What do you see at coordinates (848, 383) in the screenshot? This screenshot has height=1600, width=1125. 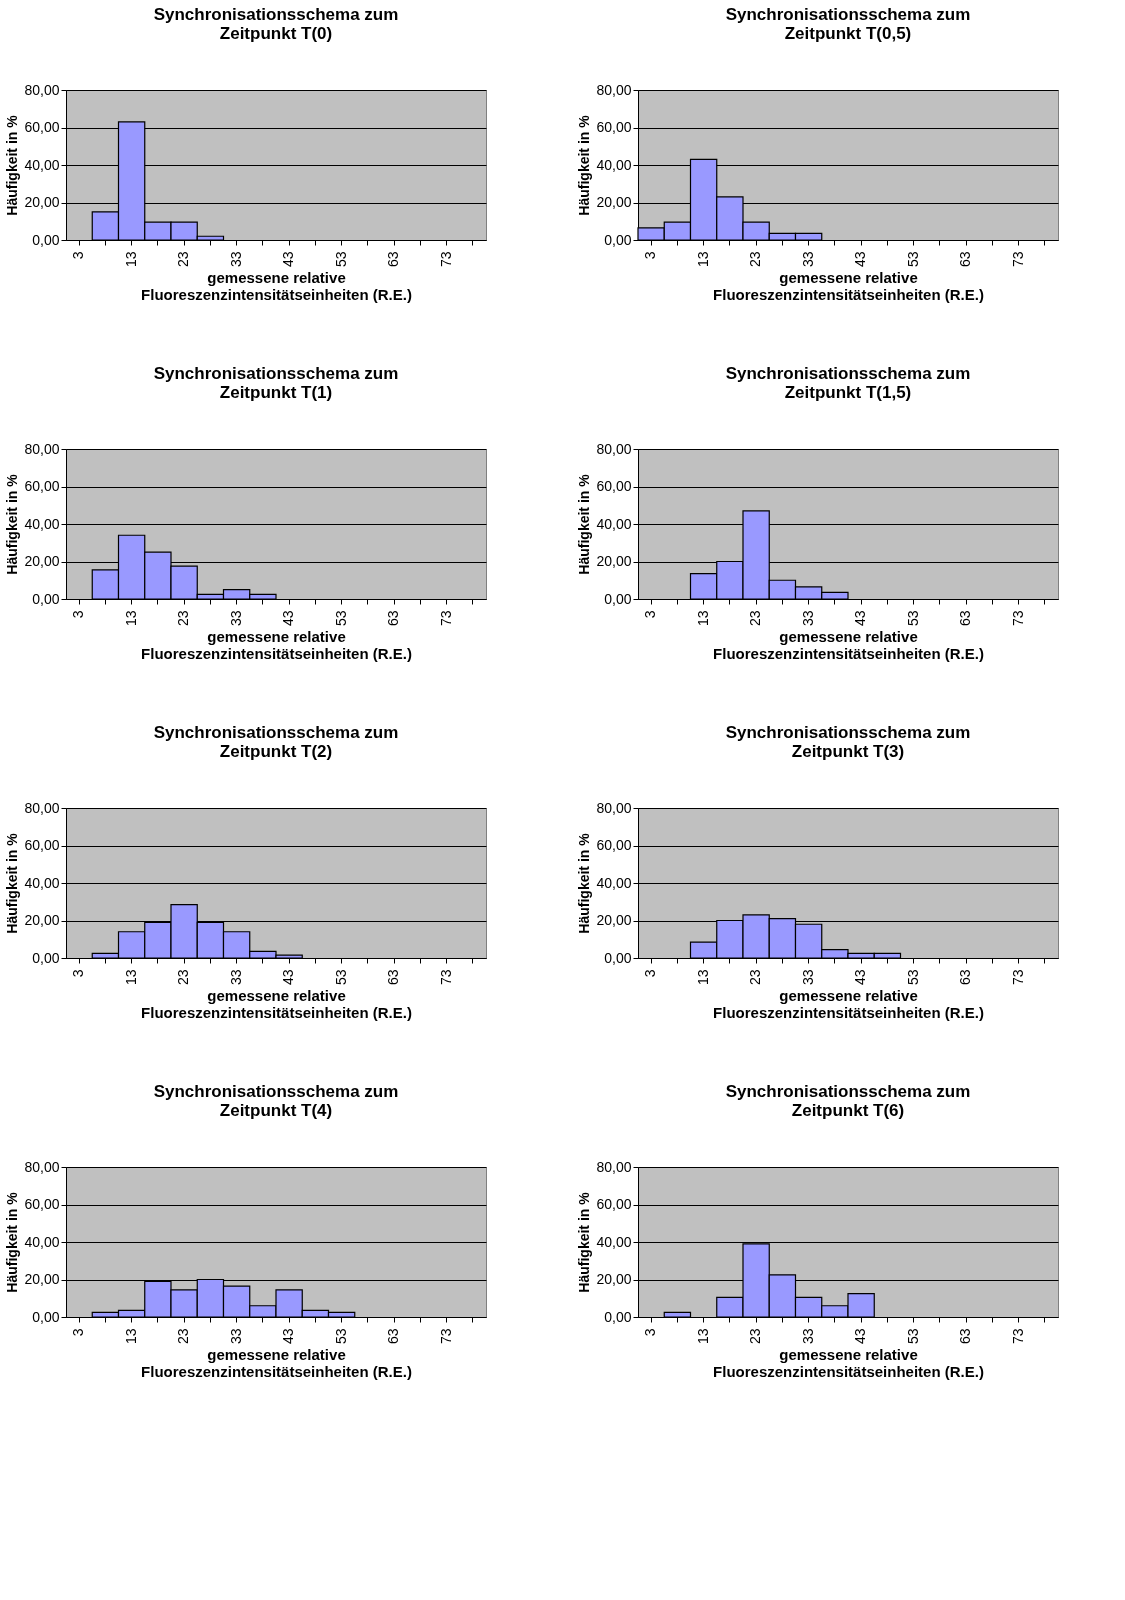 I see `chart-title: Synchronisationsschema zum Zeitpunkt T(1,5)` at bounding box center [848, 383].